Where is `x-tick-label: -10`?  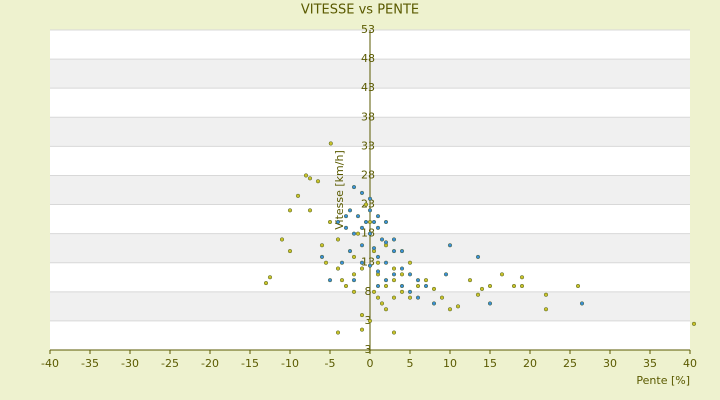 x-tick-label: -10 is located at coordinates (290, 363).